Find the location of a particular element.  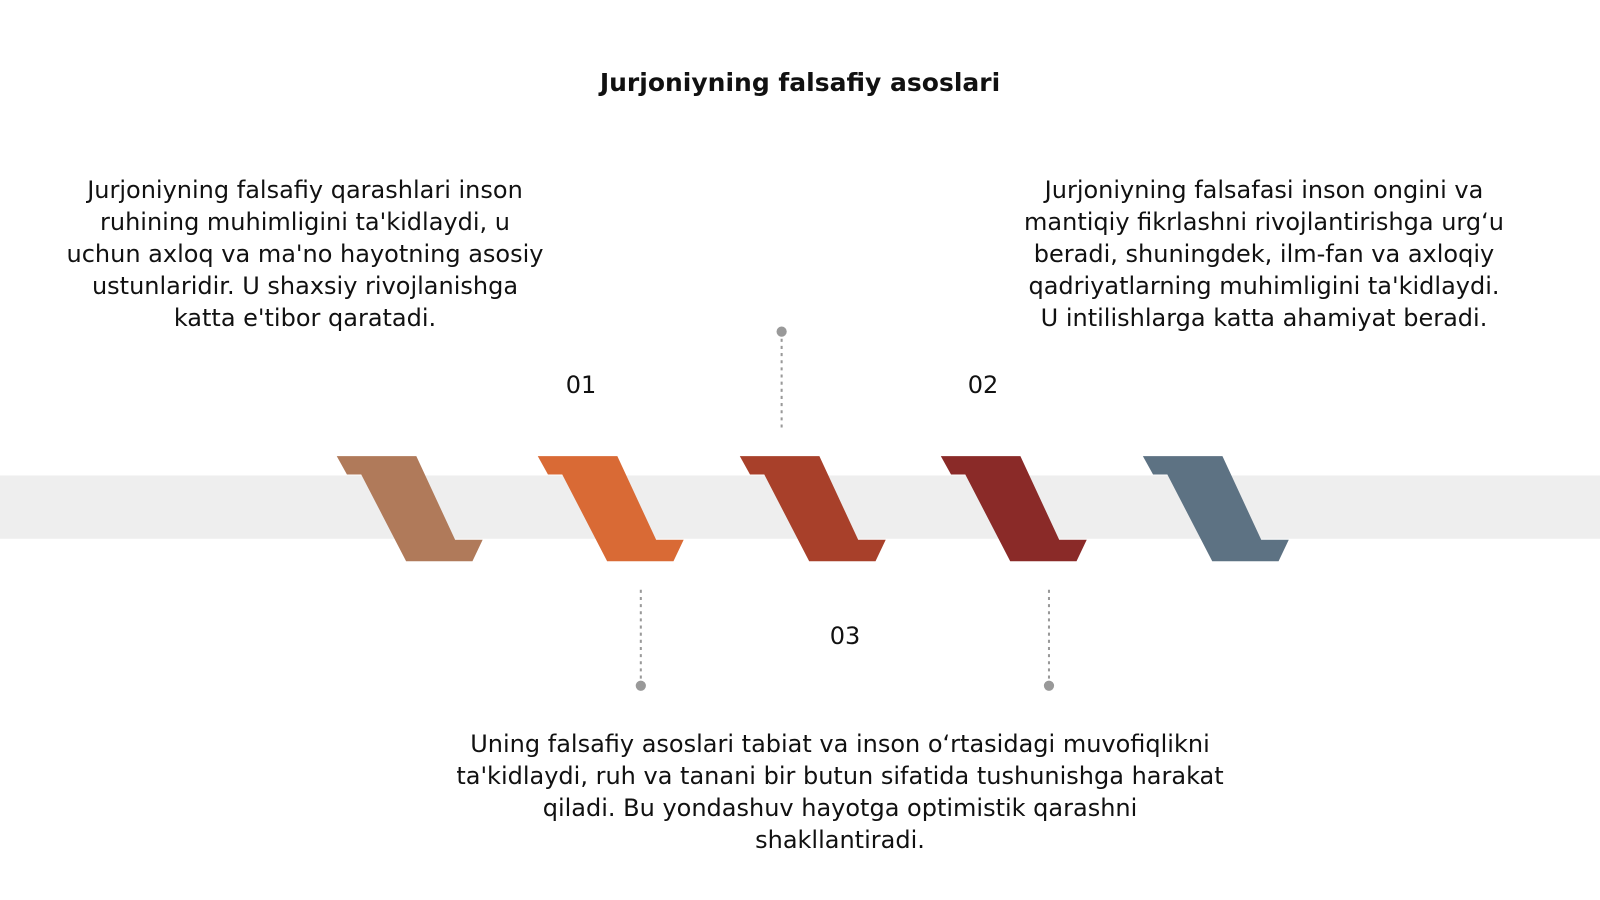

chevrons is located at coordinates (812, 509).